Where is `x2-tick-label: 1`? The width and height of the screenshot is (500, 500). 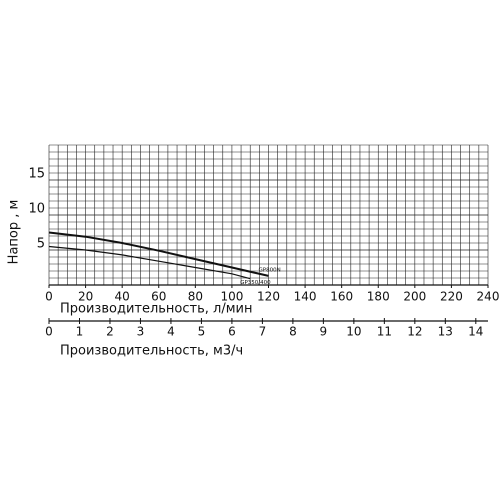
x2-tick-label: 1 is located at coordinates (80, 332).